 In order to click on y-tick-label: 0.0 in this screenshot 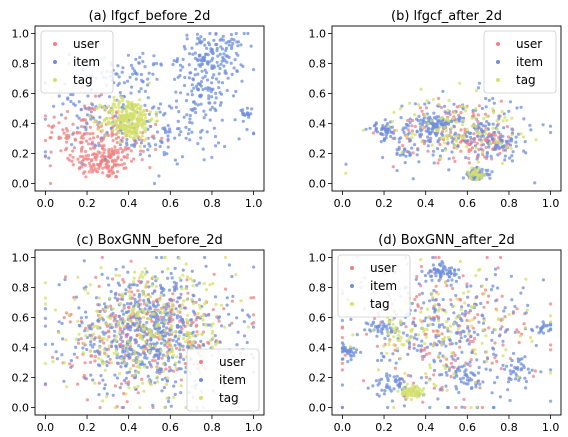, I will do `click(318, 408)`.